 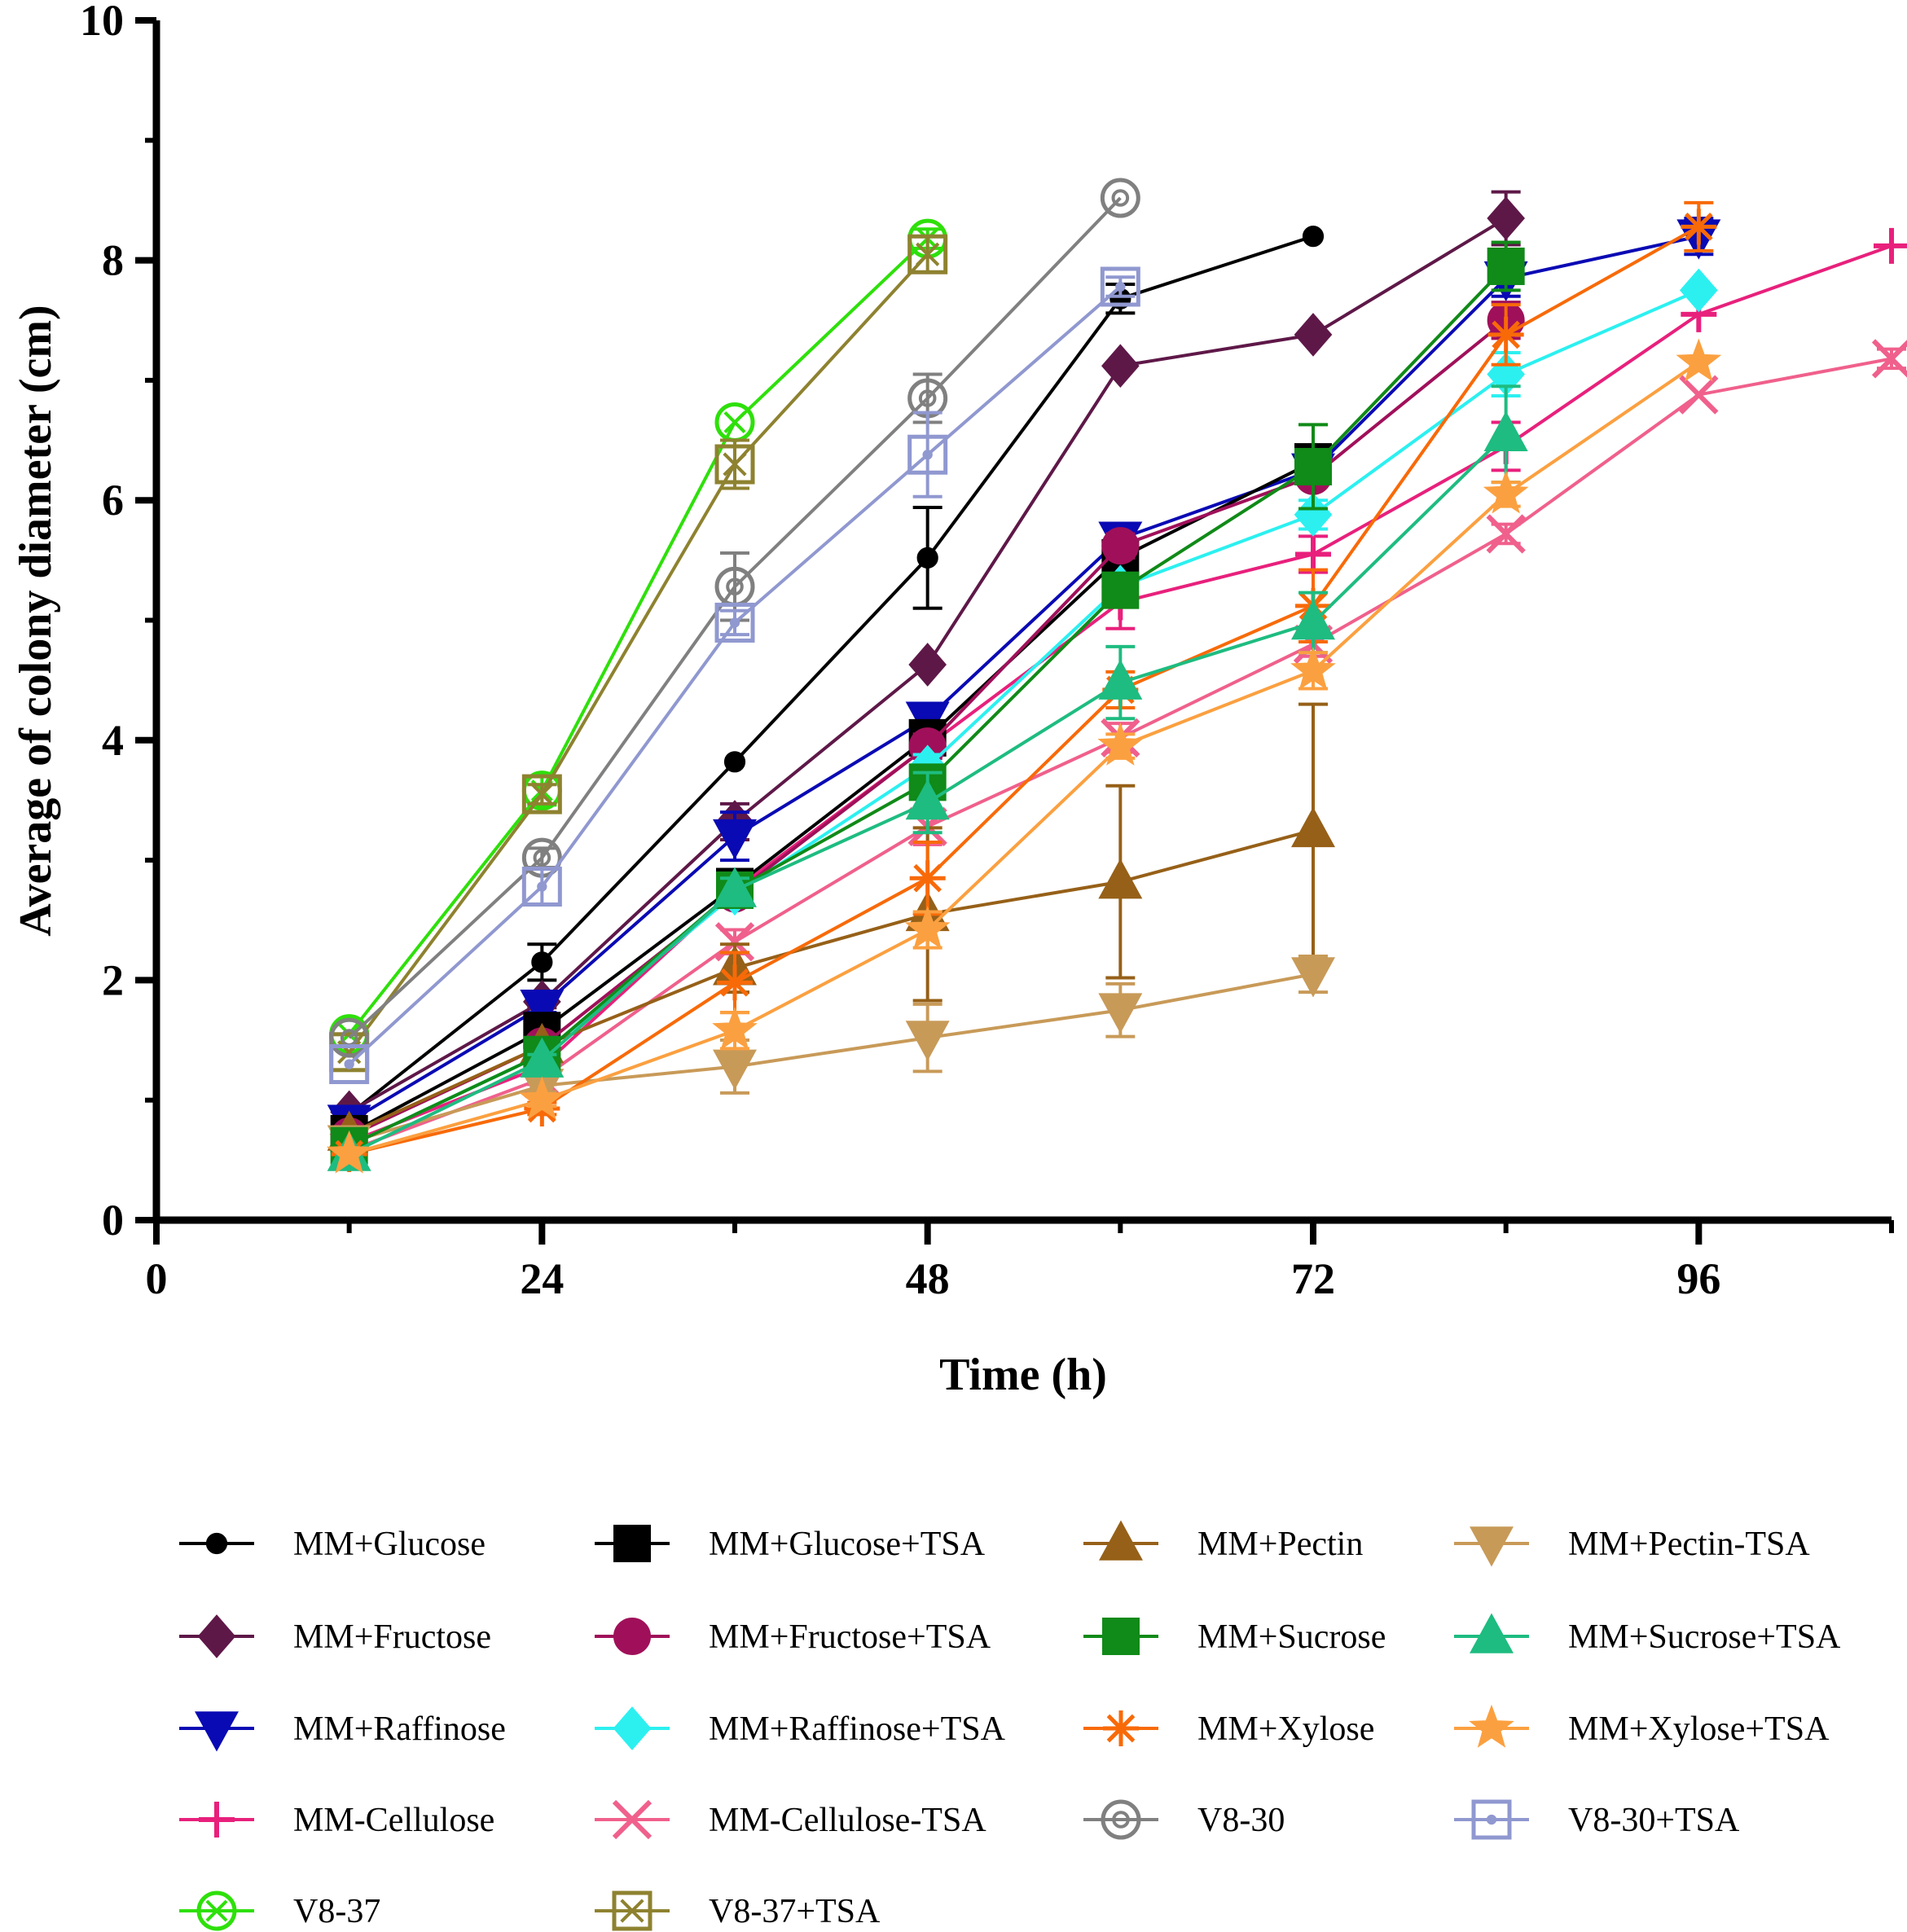 I want to click on legend-item-mm-plus-sucrose: MM+Sucrose, so click(x=1234, y=1637).